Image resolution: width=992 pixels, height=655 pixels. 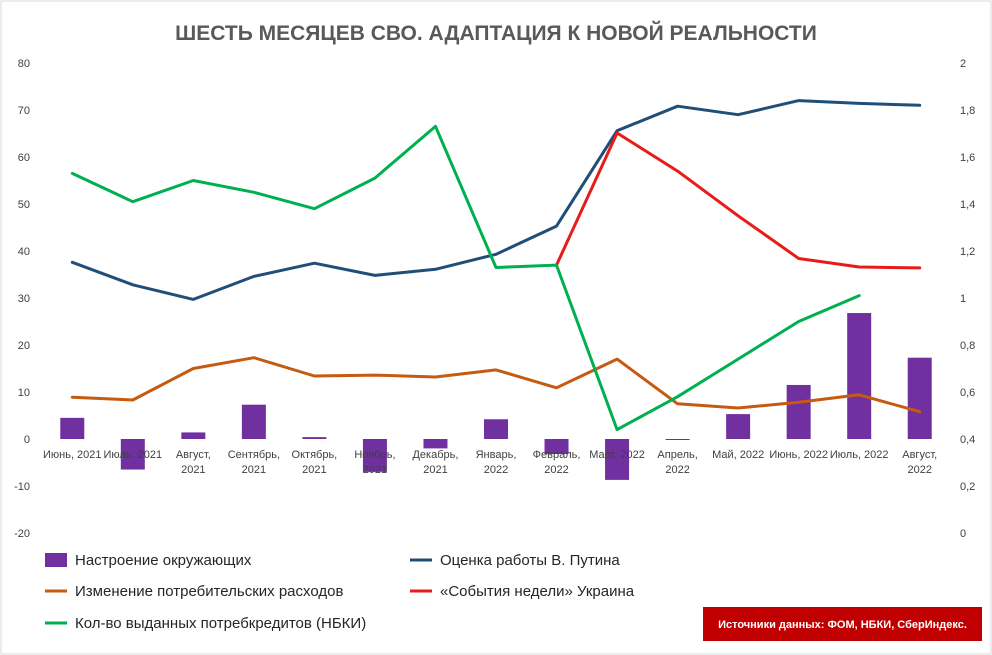 I want to click on x-tick-label: Июнь, 2022, so click(x=798, y=455).